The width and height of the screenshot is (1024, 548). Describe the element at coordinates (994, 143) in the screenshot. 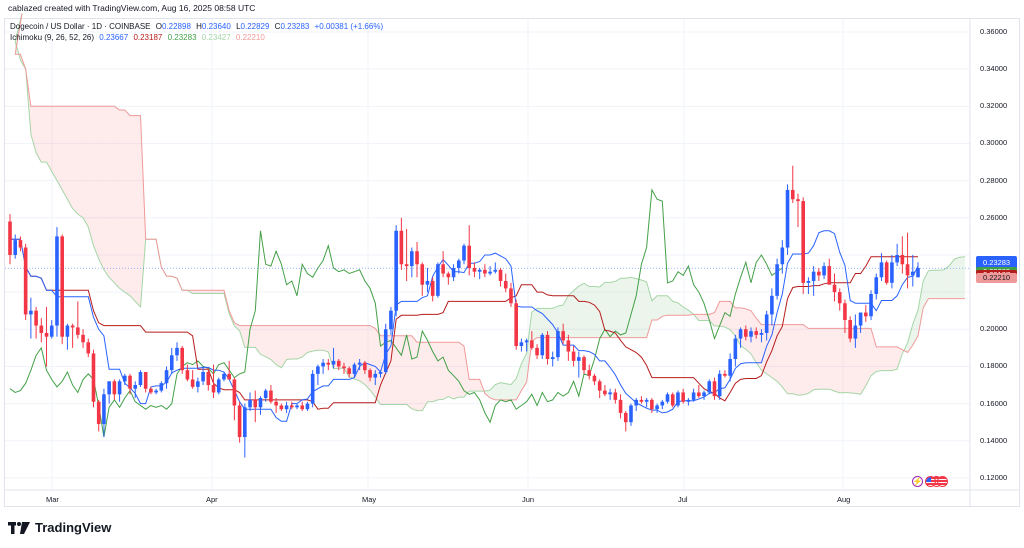

I see `price-axis-label: 0.30000` at that location.